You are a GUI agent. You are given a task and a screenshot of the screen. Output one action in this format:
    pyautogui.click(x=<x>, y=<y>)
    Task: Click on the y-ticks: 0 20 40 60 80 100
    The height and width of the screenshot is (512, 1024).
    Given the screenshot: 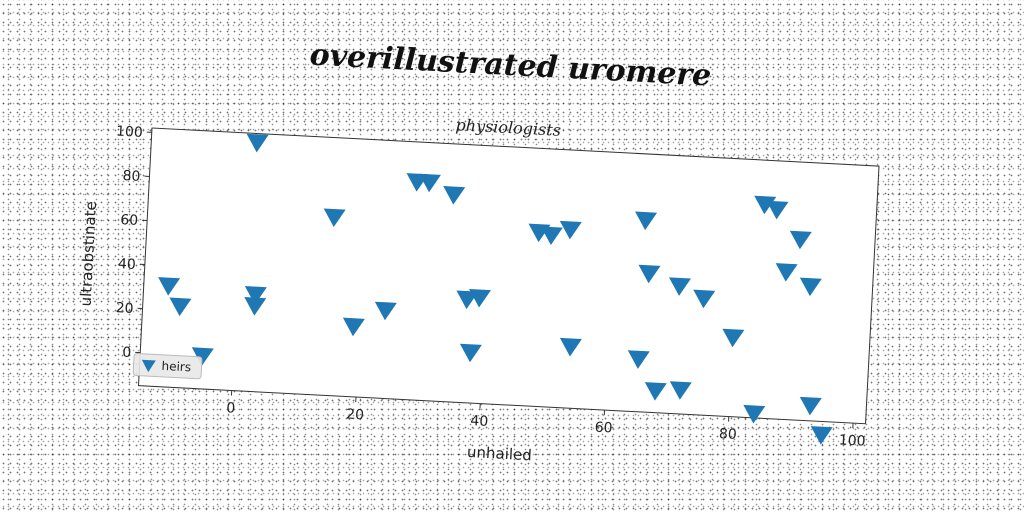 What is the action you would take?
    pyautogui.click(x=133, y=242)
    